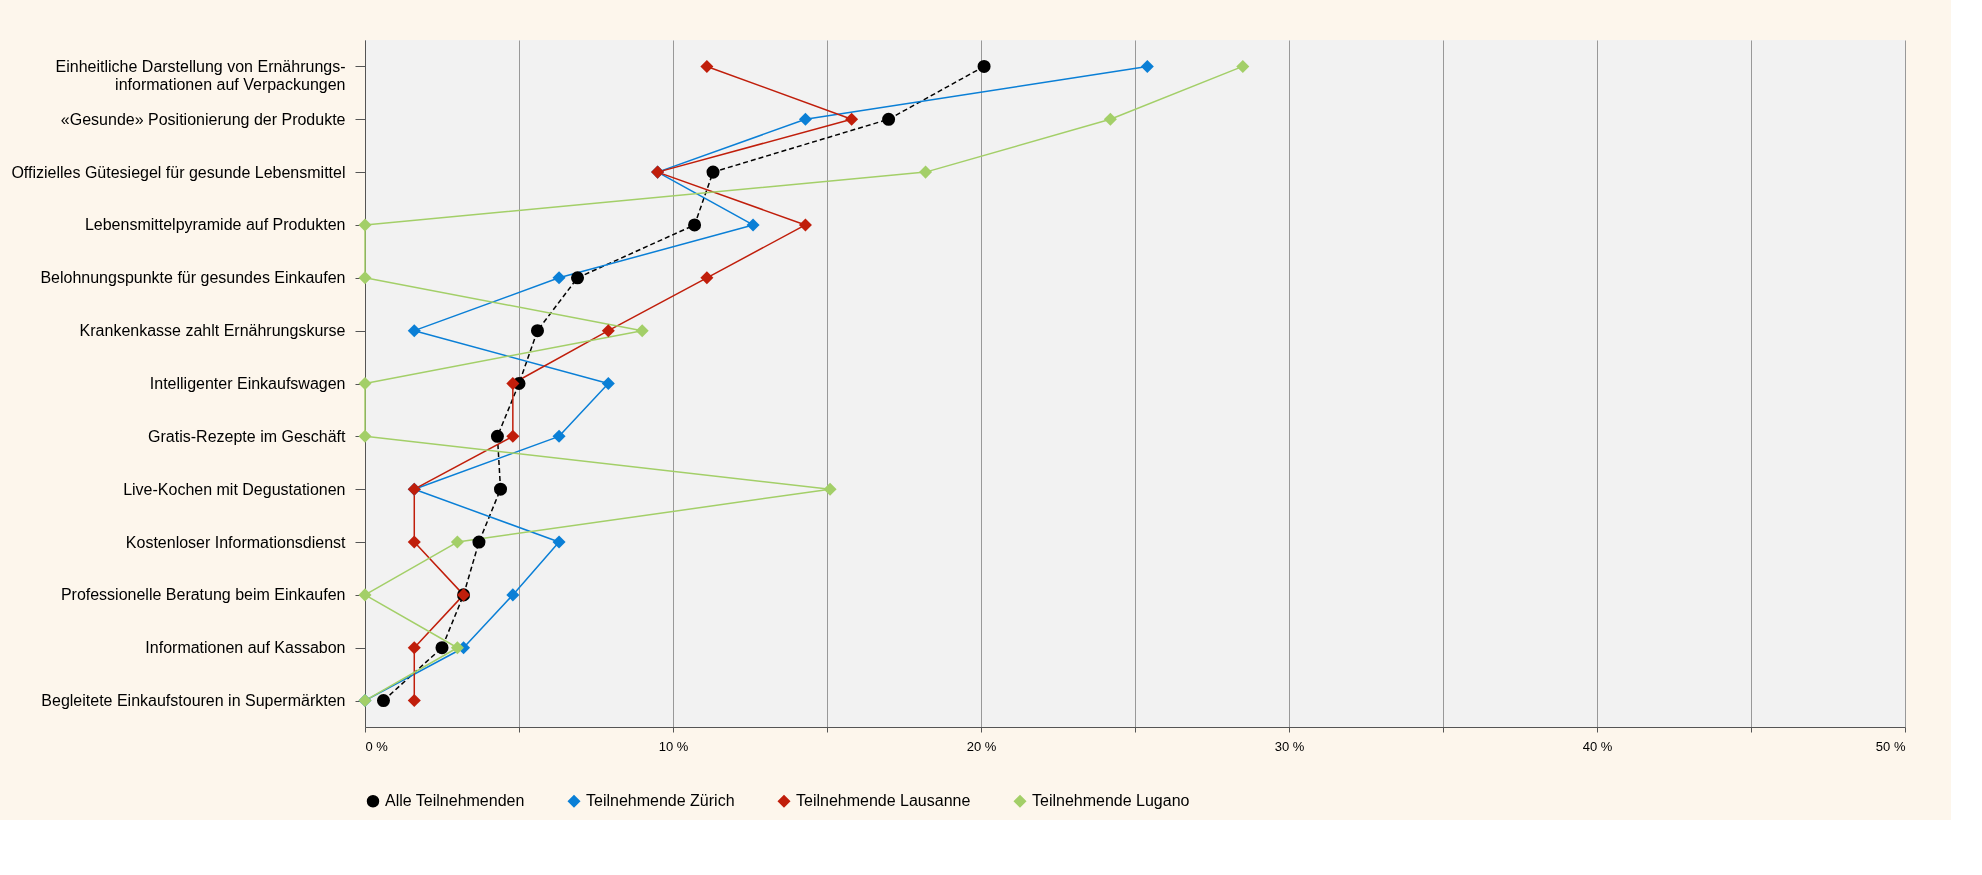 The image size is (1982, 875). Describe the element at coordinates (455, 801) in the screenshot. I see `legend-label: Alle Teilnehmenden` at that location.